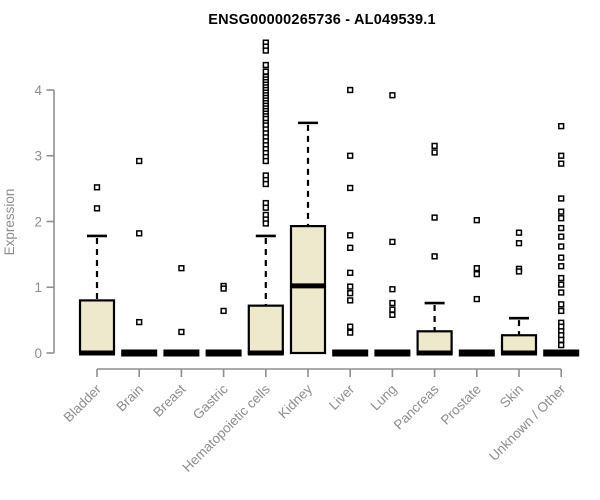 This screenshot has width=600, height=500. Describe the element at coordinates (350, 221) in the screenshot. I see `boxplot-liver` at that location.